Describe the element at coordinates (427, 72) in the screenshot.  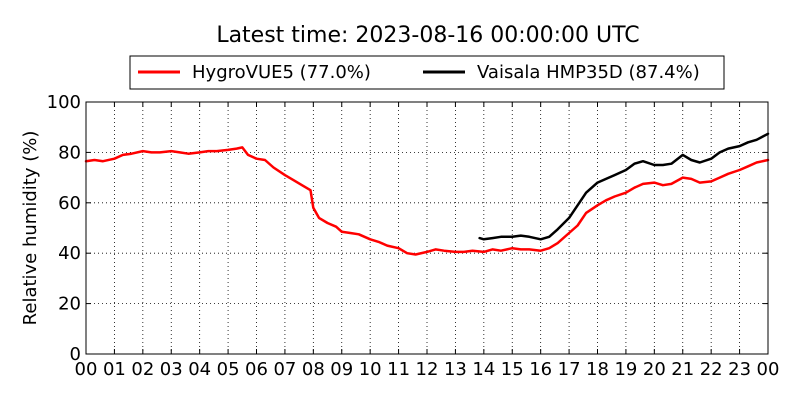
I see `legend: HygroVUE5 (77.0%) Vaisala HMP35D (87.4%)` at that location.